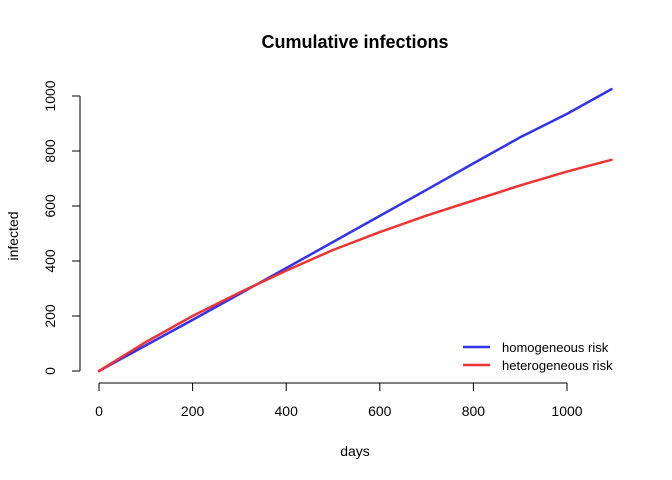 The height and width of the screenshot is (480, 672). Describe the element at coordinates (50, 95) in the screenshot. I see `y-tick-label: 1000` at that location.